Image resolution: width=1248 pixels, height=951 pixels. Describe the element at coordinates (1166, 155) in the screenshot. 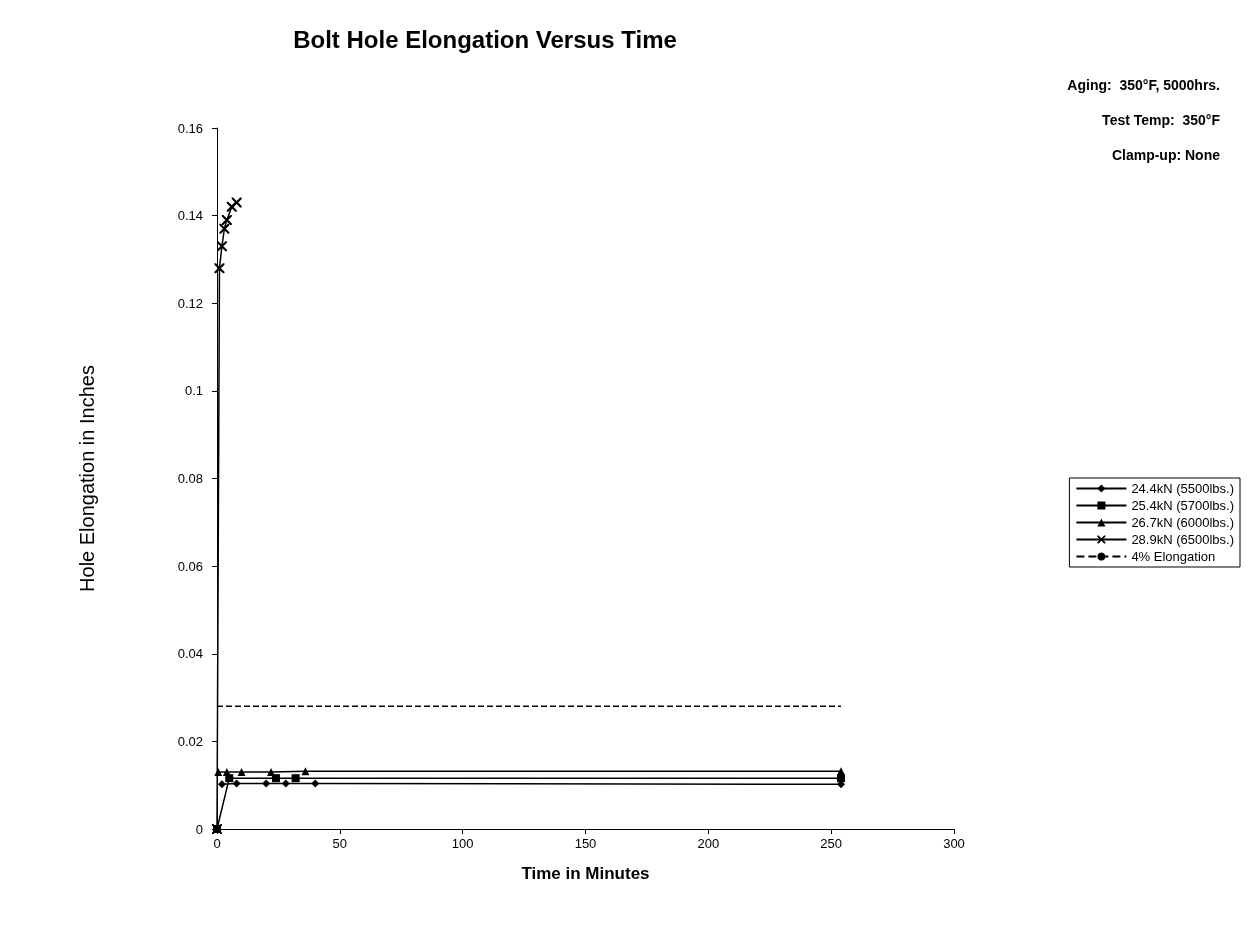

I see `text: Clamp-up: None` at that location.